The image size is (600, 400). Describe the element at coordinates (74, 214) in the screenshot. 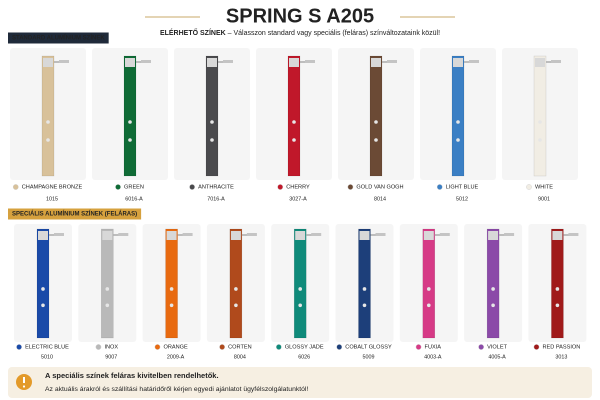

I see `section-label: SPECIÁLIS ALUMÍNIUM SZÍNEK (FELÁRAS)` at that location.